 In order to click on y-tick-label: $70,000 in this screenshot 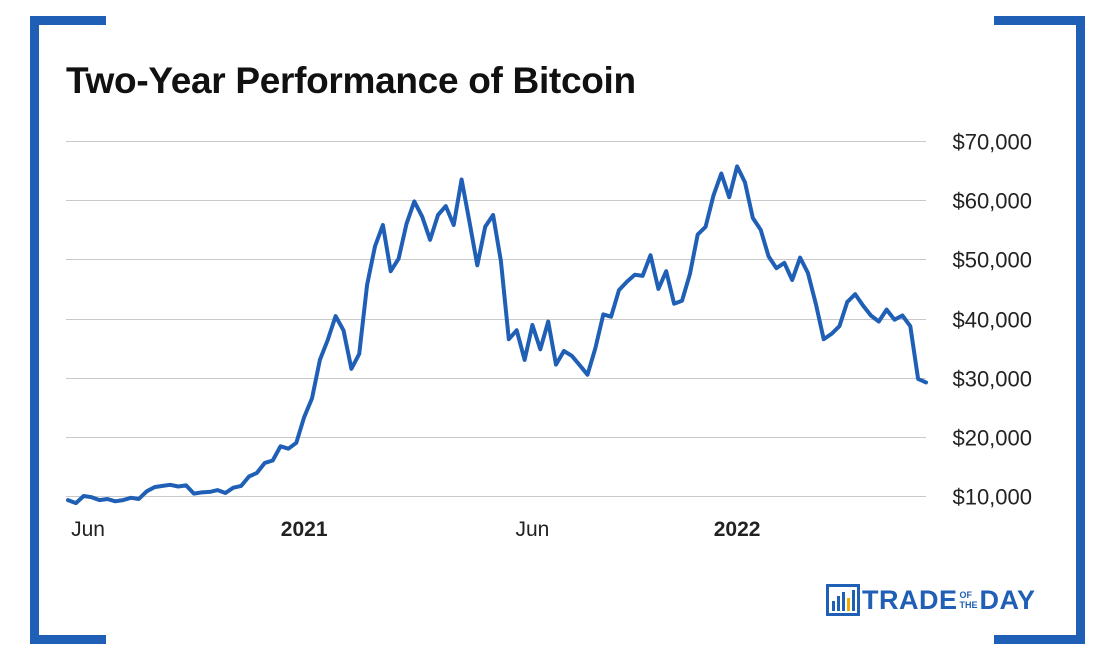, I will do `click(992, 142)`.